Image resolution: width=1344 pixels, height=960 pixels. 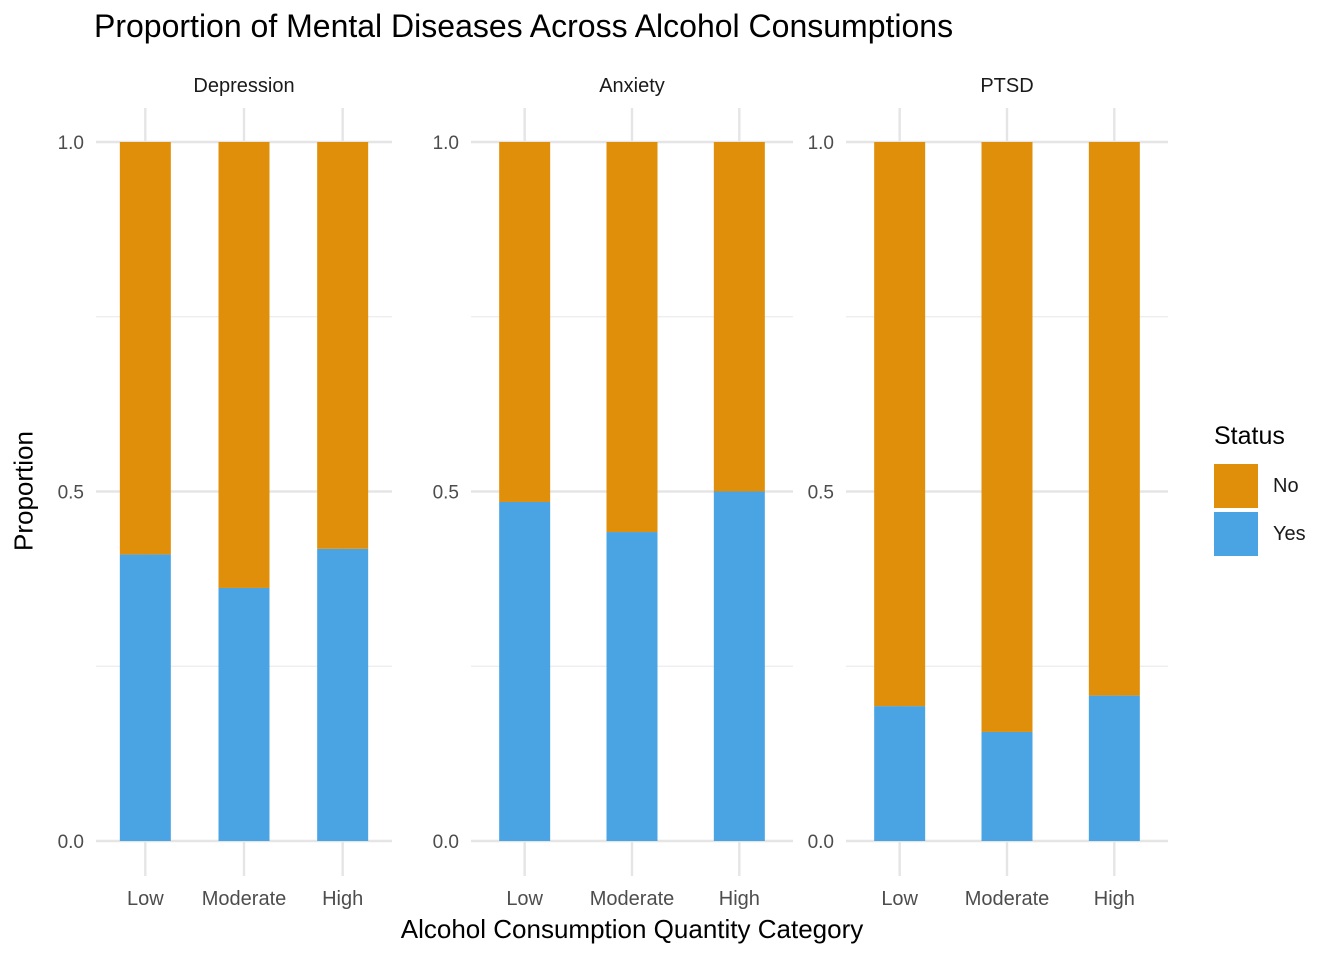 I want to click on bar-ptsd-low-no, so click(x=900, y=424).